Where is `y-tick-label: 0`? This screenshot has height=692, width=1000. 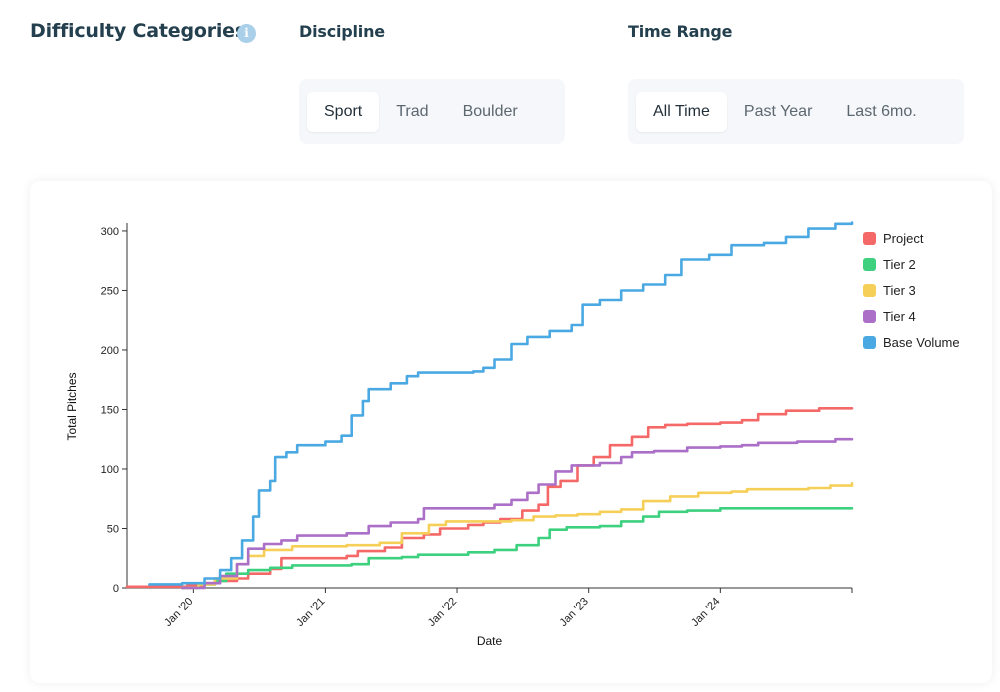 y-tick-label: 0 is located at coordinates (116, 589).